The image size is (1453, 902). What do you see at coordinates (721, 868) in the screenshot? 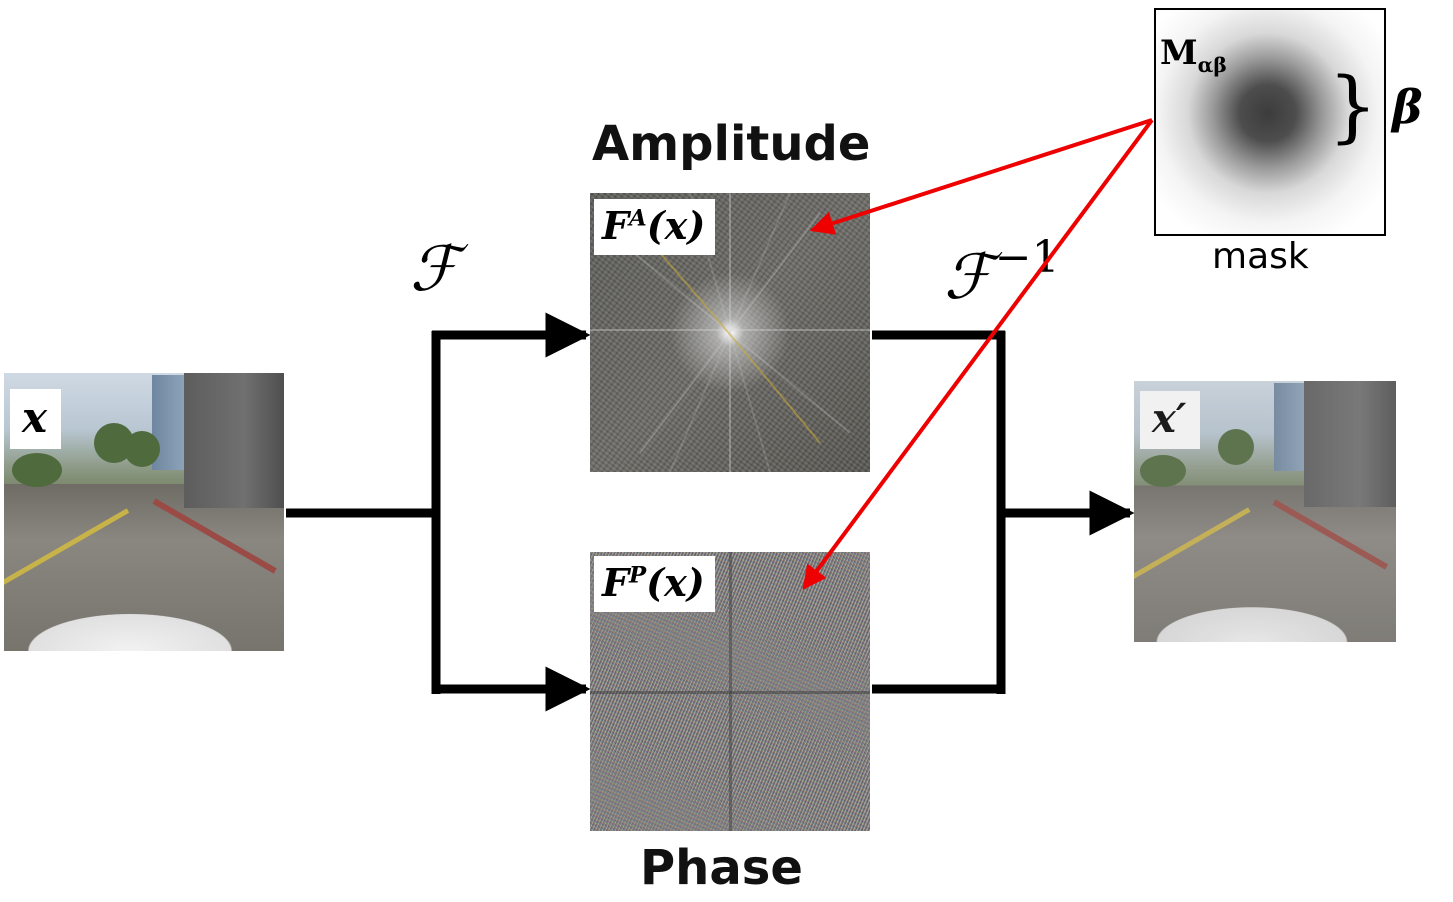
I see `phase-title: Phase` at bounding box center [721, 868].